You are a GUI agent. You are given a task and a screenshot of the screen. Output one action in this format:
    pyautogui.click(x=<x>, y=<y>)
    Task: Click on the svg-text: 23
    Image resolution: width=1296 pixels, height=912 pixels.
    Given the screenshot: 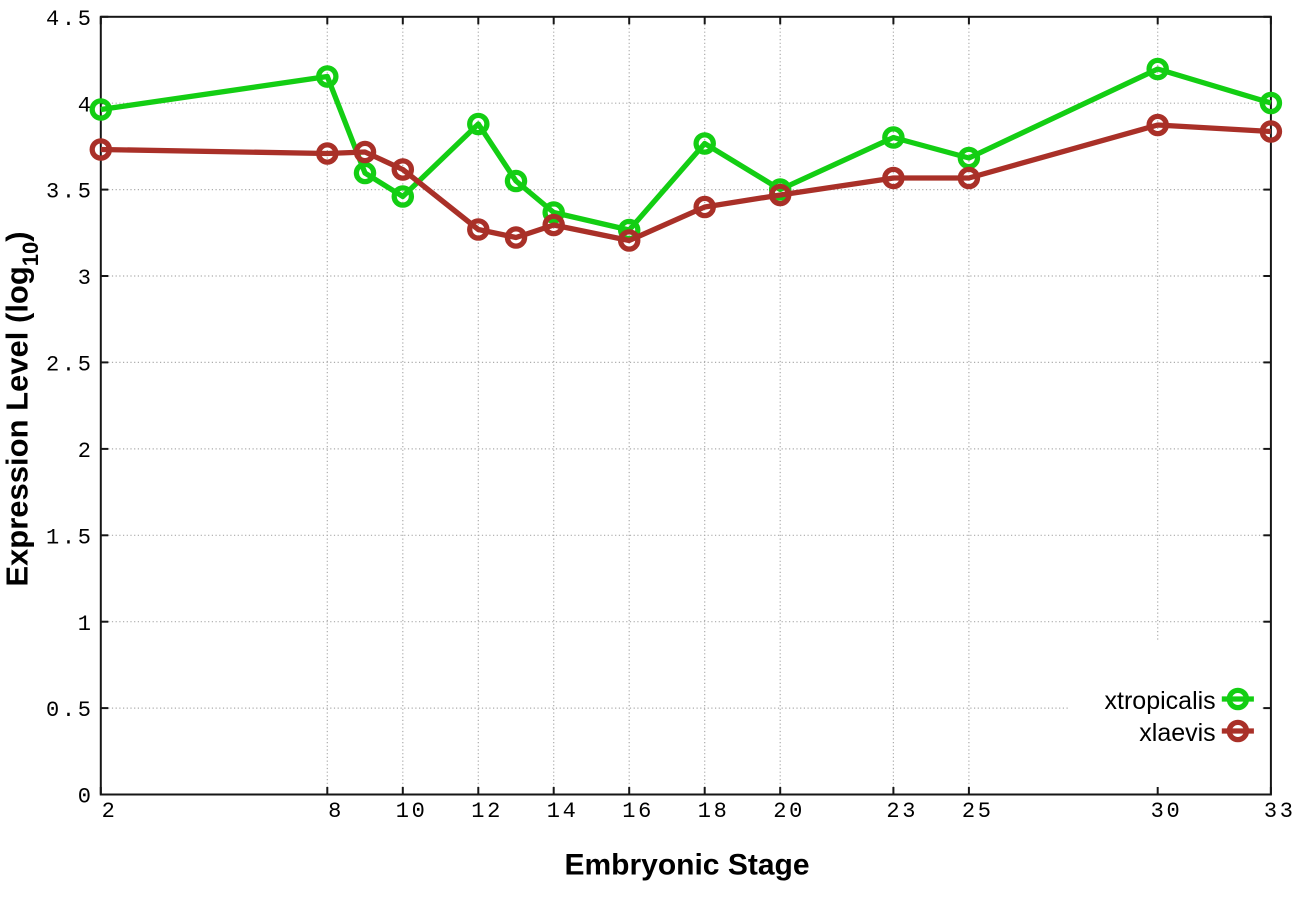 What is the action you would take?
    pyautogui.click(x=902, y=811)
    